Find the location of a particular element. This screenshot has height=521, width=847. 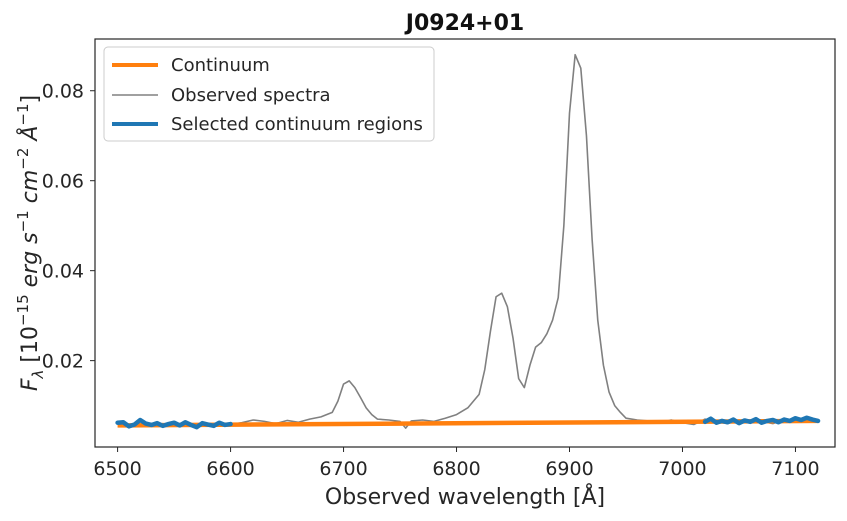

y-axis-label: Fλ [10−15 erg s−1 cm−2 Å−1] is located at coordinates (30, 243).